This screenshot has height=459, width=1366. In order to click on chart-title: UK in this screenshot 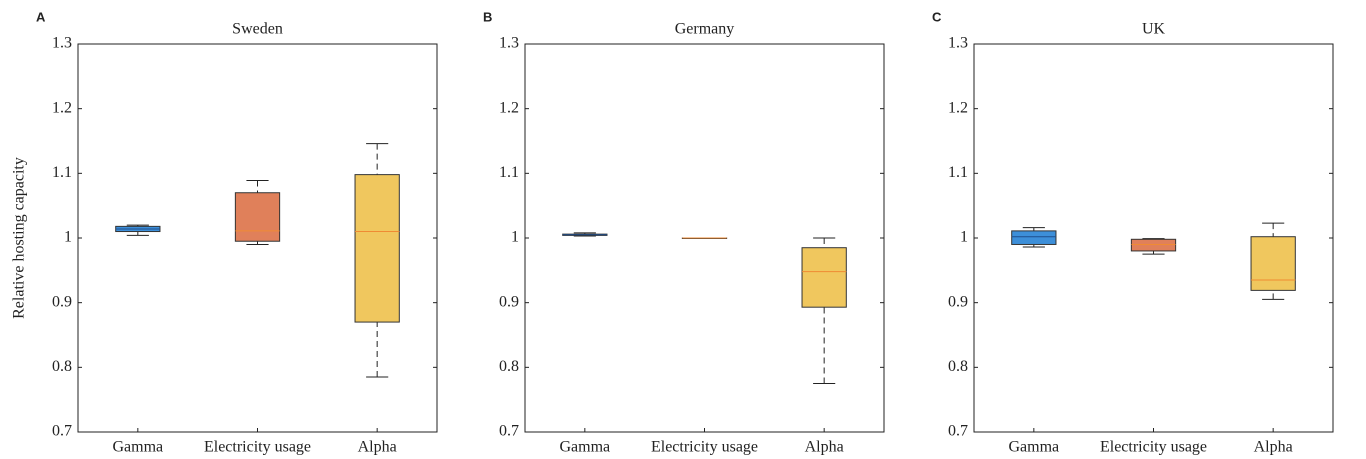, I will do `click(1154, 29)`.